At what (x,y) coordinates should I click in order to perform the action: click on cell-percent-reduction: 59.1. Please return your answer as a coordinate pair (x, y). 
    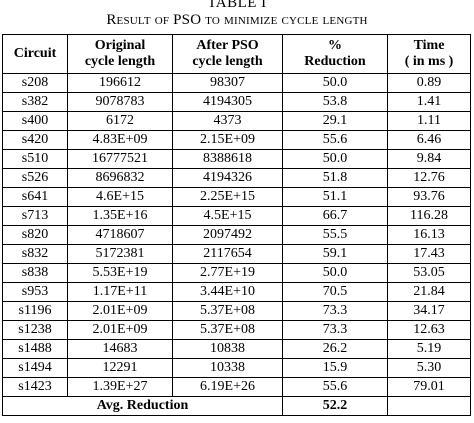
    Looking at the image, I should click on (335, 254).